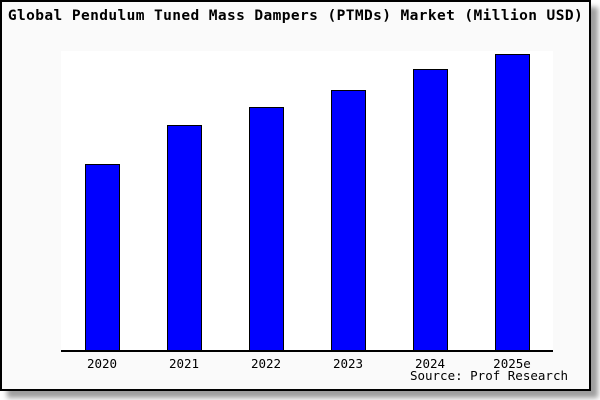  What do you see at coordinates (102, 363) in the screenshot?
I see `x-tick-label-2020: 2020` at bounding box center [102, 363].